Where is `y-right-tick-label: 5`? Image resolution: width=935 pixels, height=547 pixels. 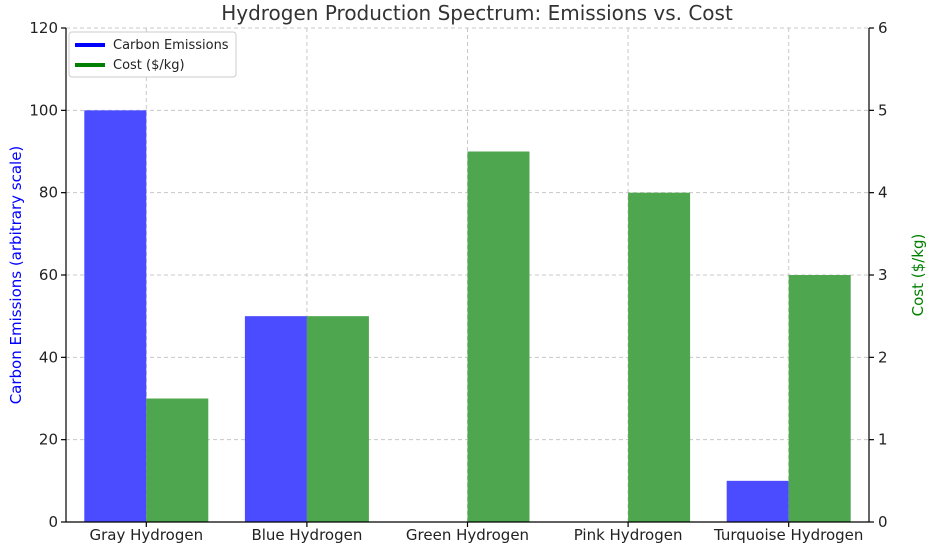 y-right-tick-label: 5 is located at coordinates (883, 110).